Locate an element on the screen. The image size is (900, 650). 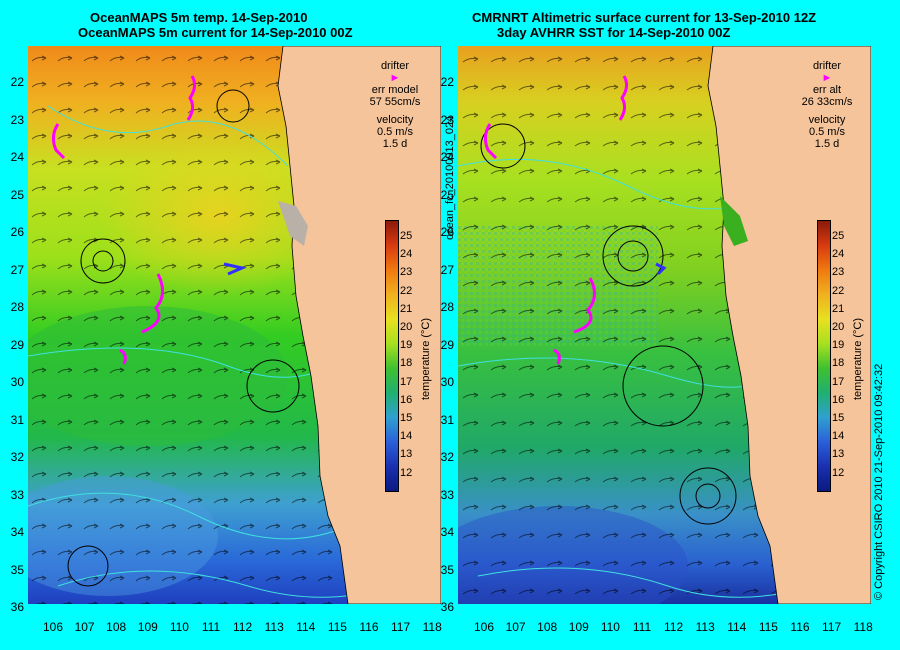
latitude-tick-label: 27 is located at coordinates (17, 269).